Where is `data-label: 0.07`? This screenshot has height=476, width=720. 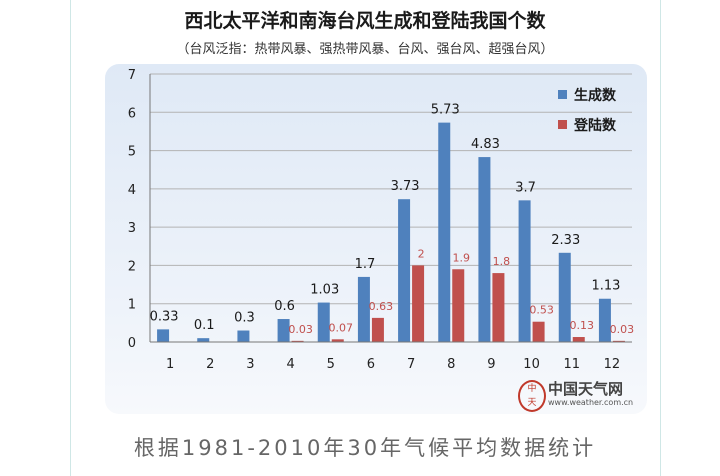 data-label: 0.07 is located at coordinates (341, 327).